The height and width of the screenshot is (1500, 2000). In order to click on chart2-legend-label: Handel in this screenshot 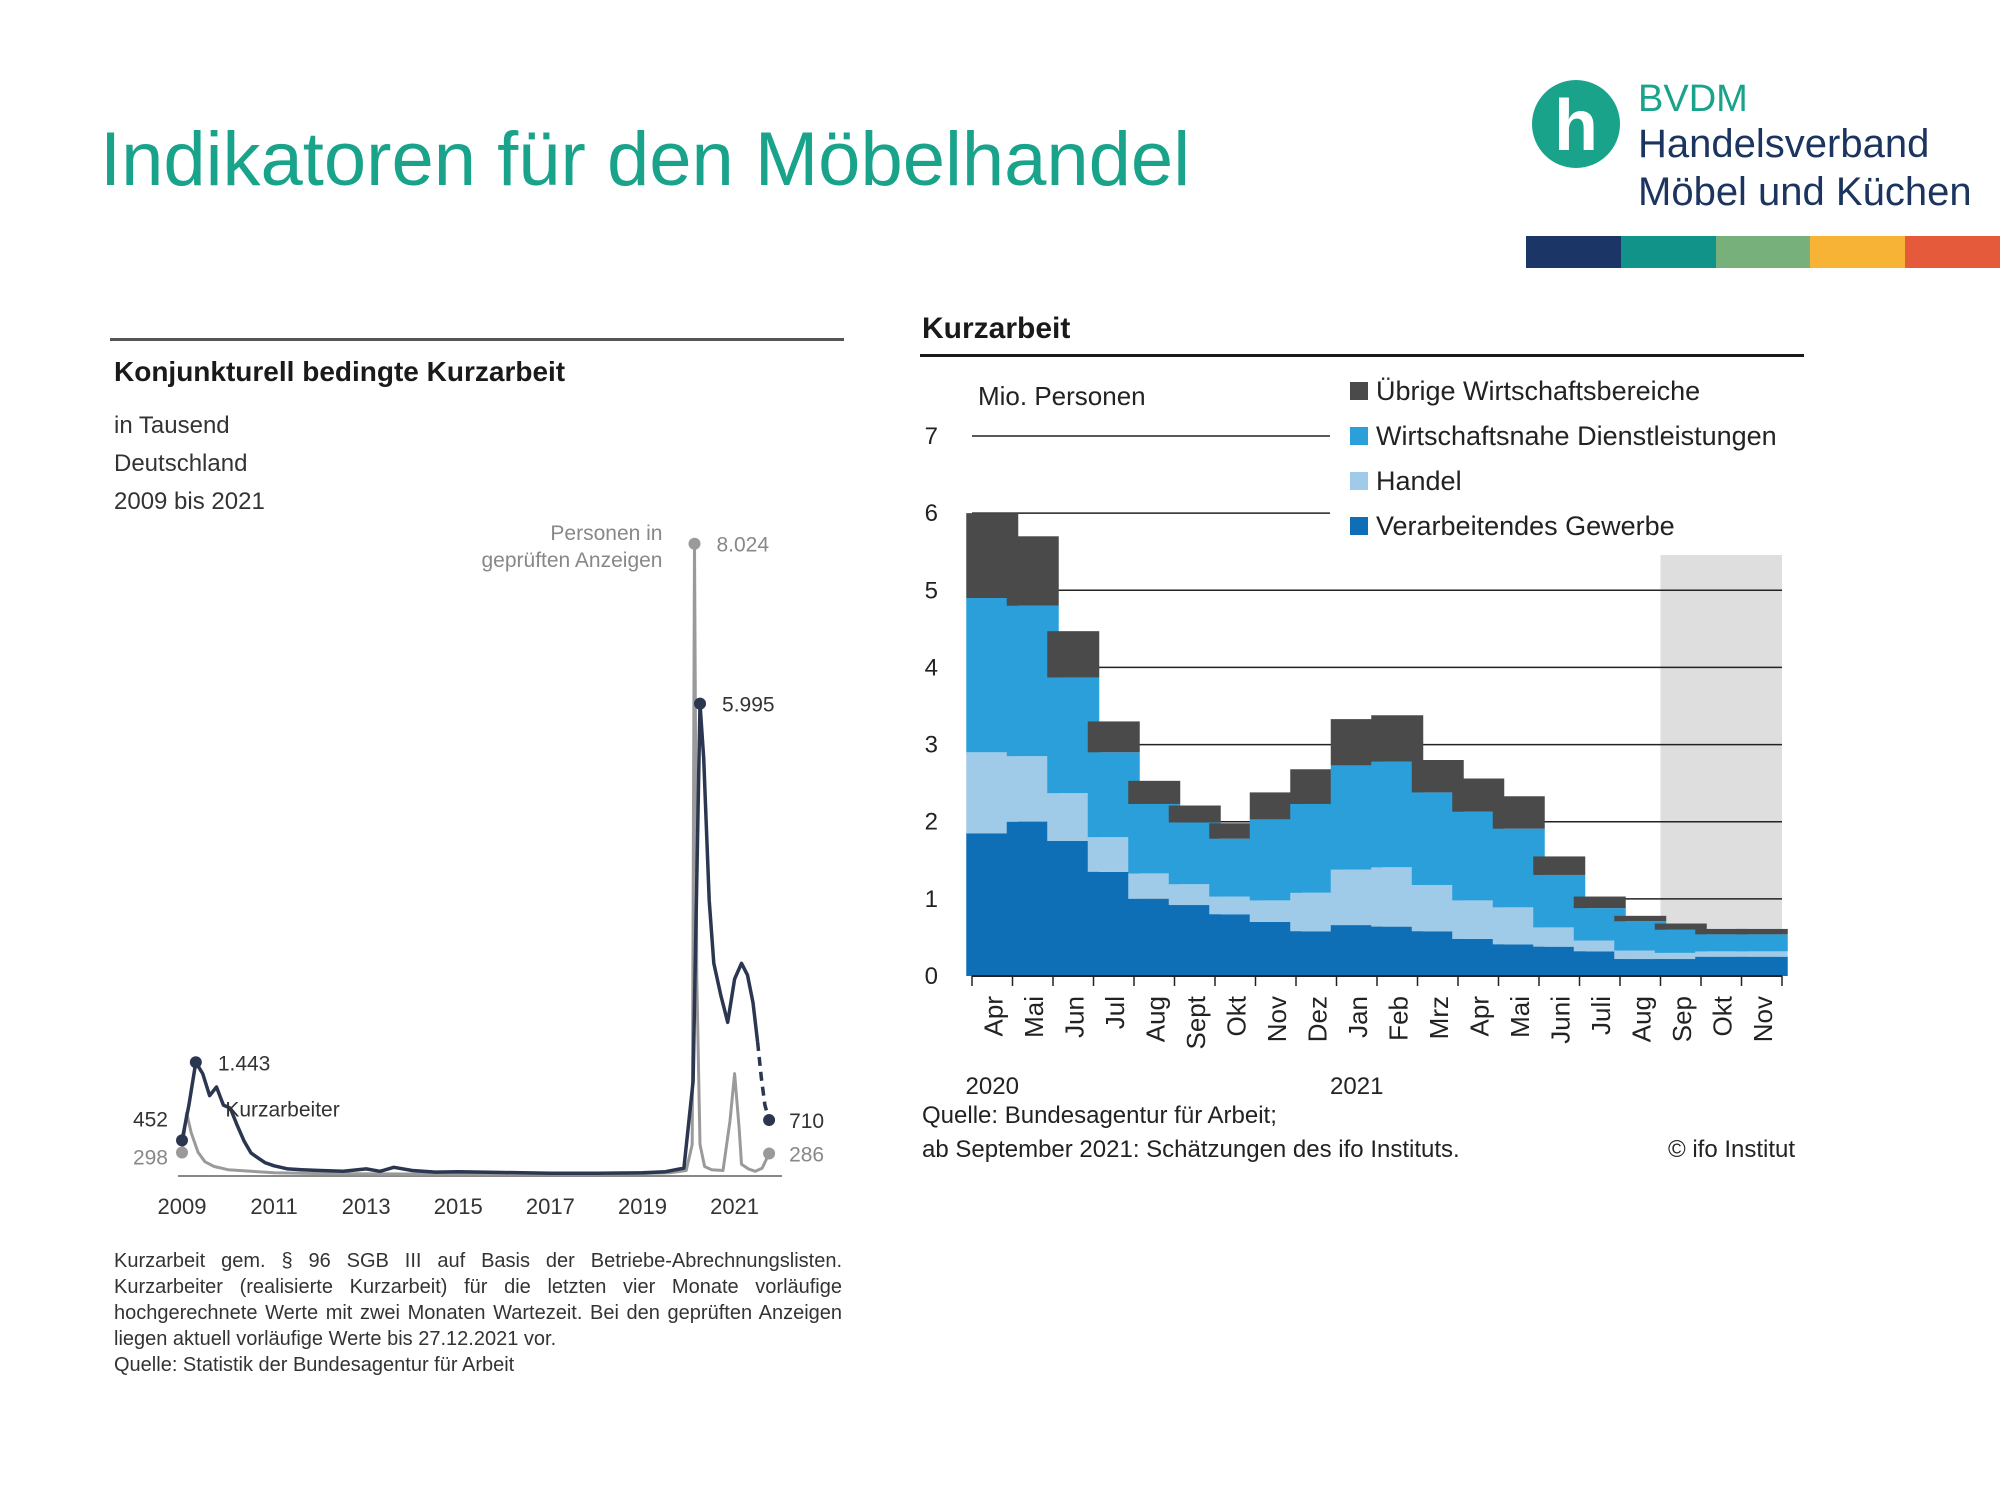, I will do `click(1419, 481)`.